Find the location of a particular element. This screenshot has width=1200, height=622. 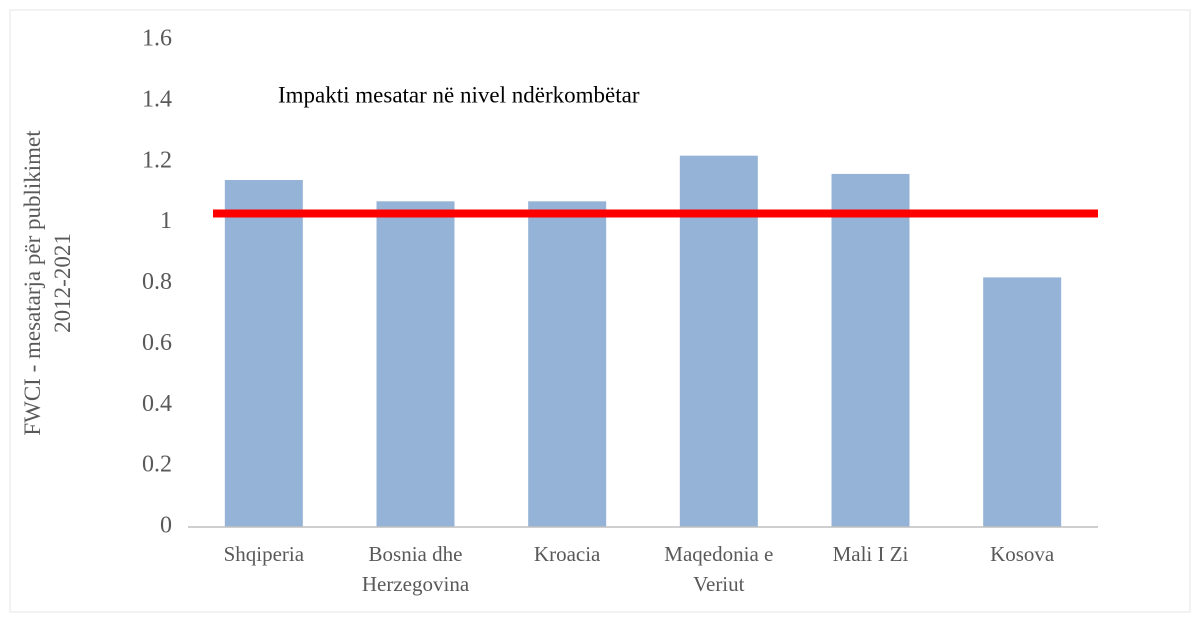

x-tick-label: Kosova is located at coordinates (1022, 554).